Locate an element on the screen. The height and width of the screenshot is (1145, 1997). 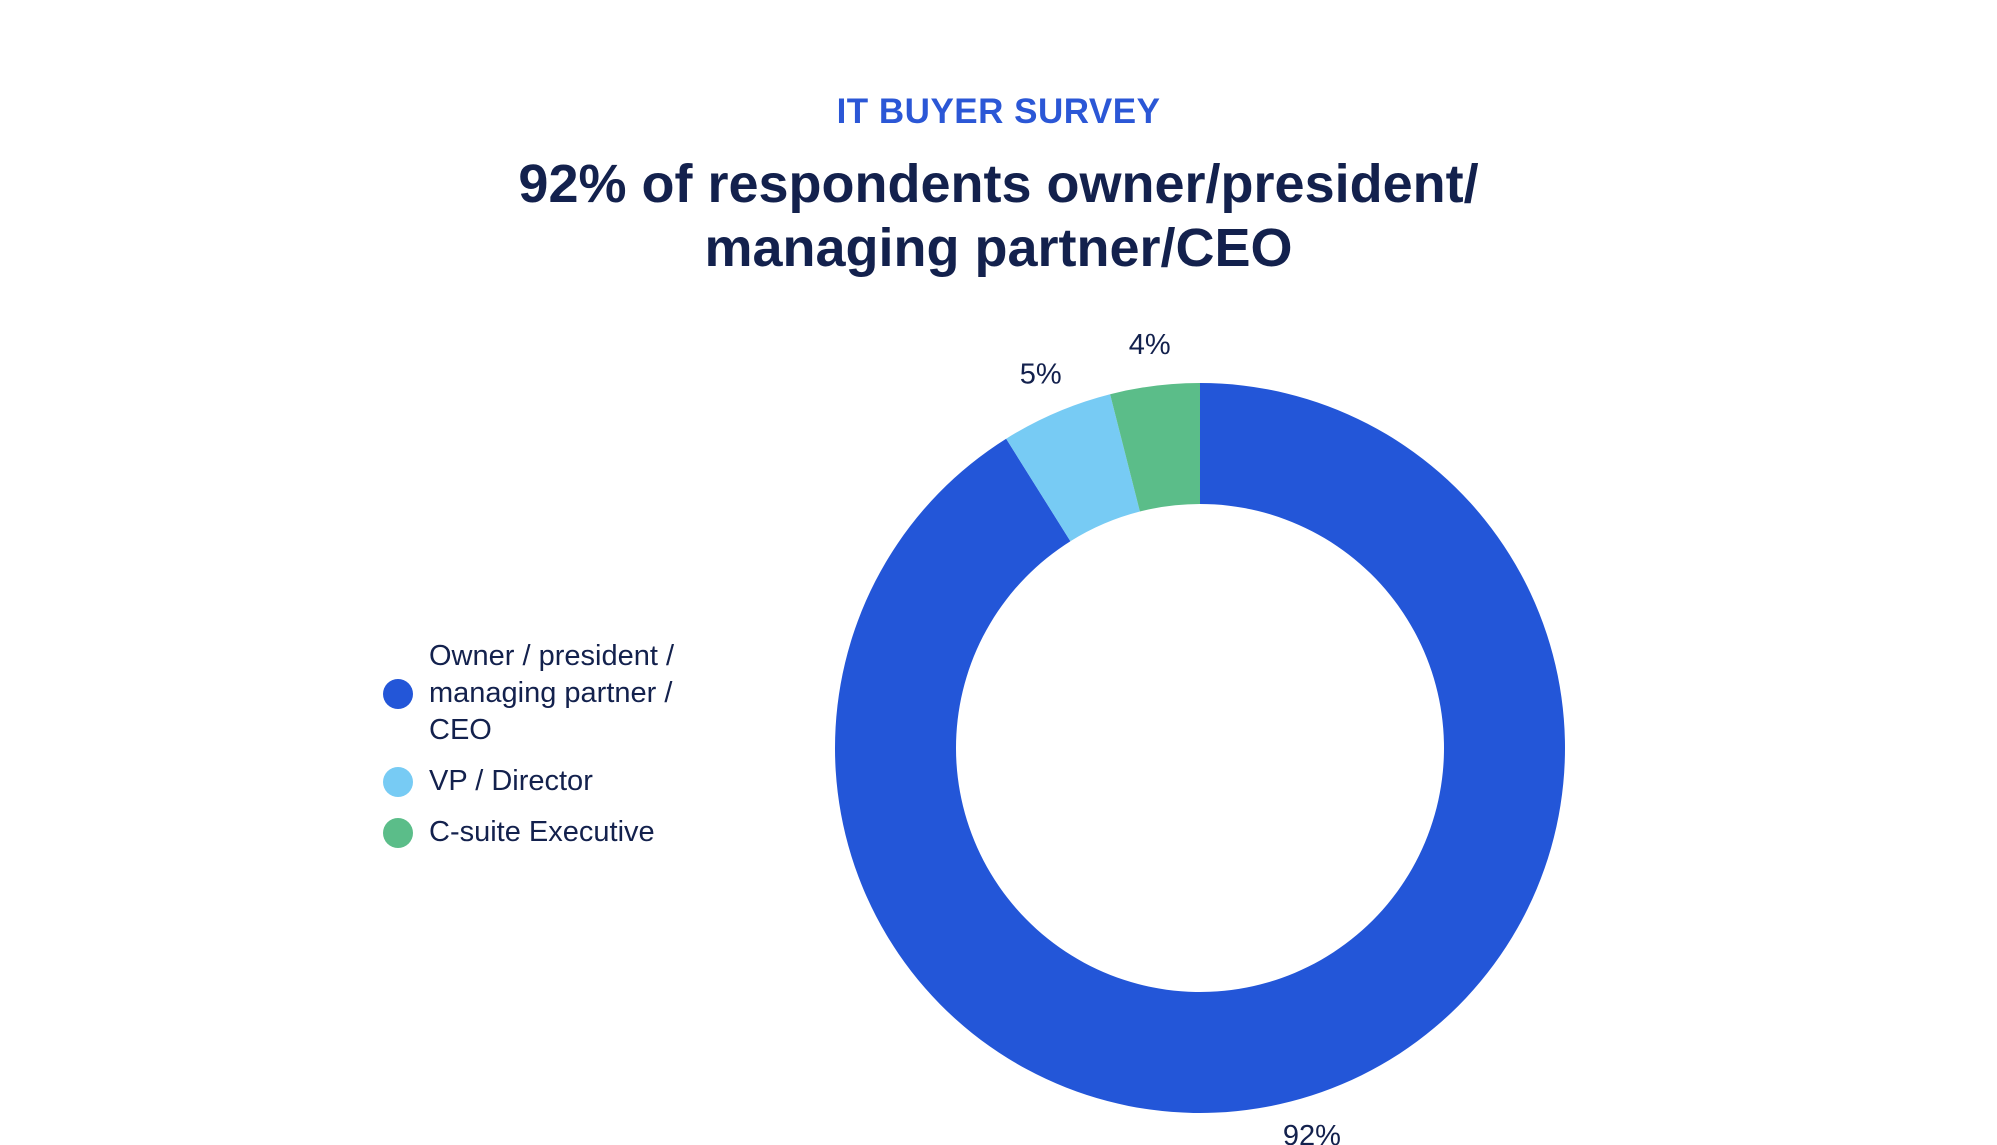
legend-label-owner-line-1: Owner / president / is located at coordinates (551, 656).